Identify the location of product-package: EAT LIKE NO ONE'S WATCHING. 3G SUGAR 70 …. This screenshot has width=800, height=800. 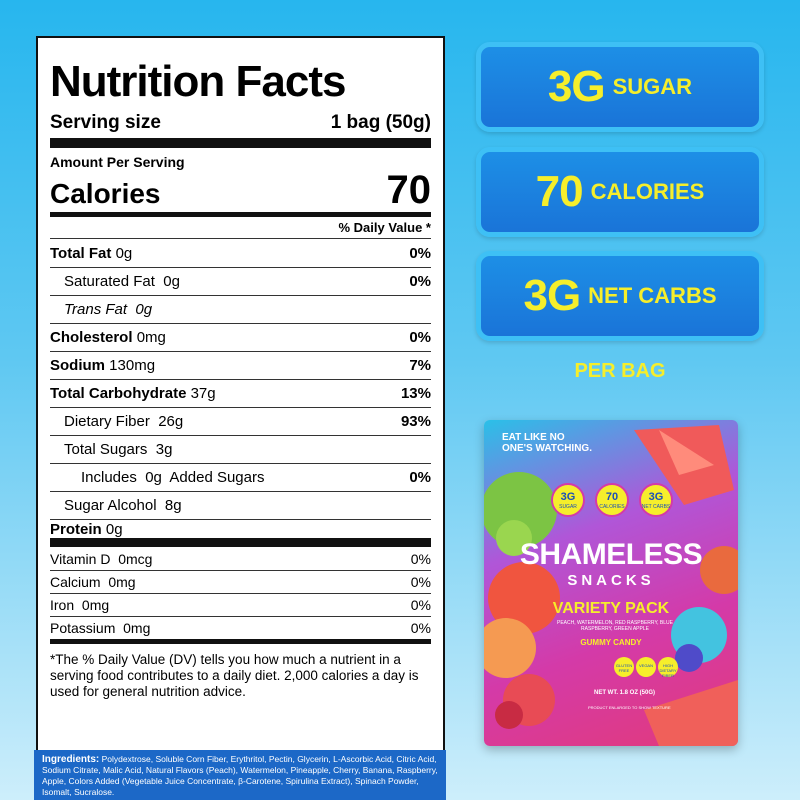
(611, 583).